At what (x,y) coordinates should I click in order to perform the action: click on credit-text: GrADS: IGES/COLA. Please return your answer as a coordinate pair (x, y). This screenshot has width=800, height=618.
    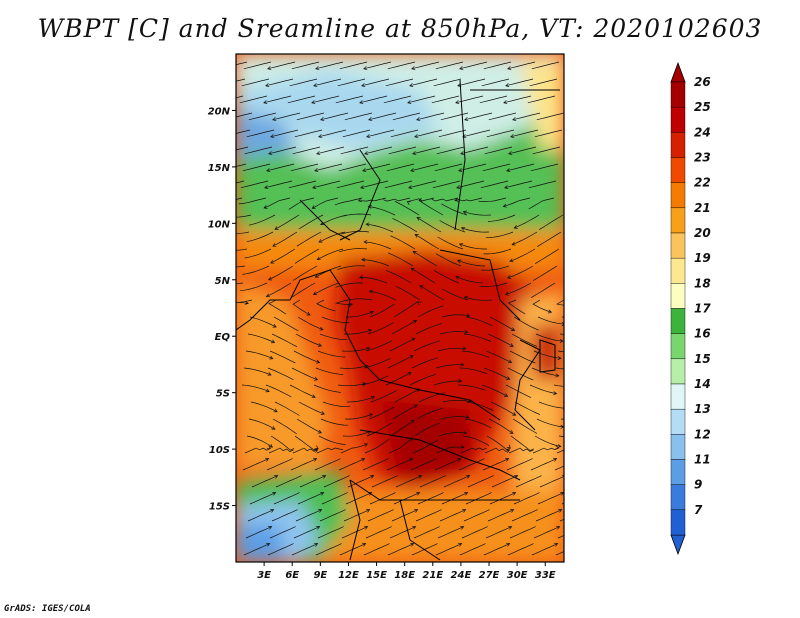
    Looking at the image, I should click on (47, 609).